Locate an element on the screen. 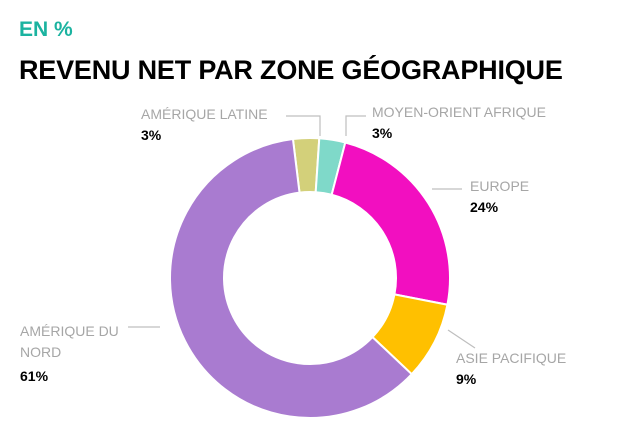 This screenshot has width=624, height=421. label-value-moyen-orient-afrique: 3% is located at coordinates (382, 133).